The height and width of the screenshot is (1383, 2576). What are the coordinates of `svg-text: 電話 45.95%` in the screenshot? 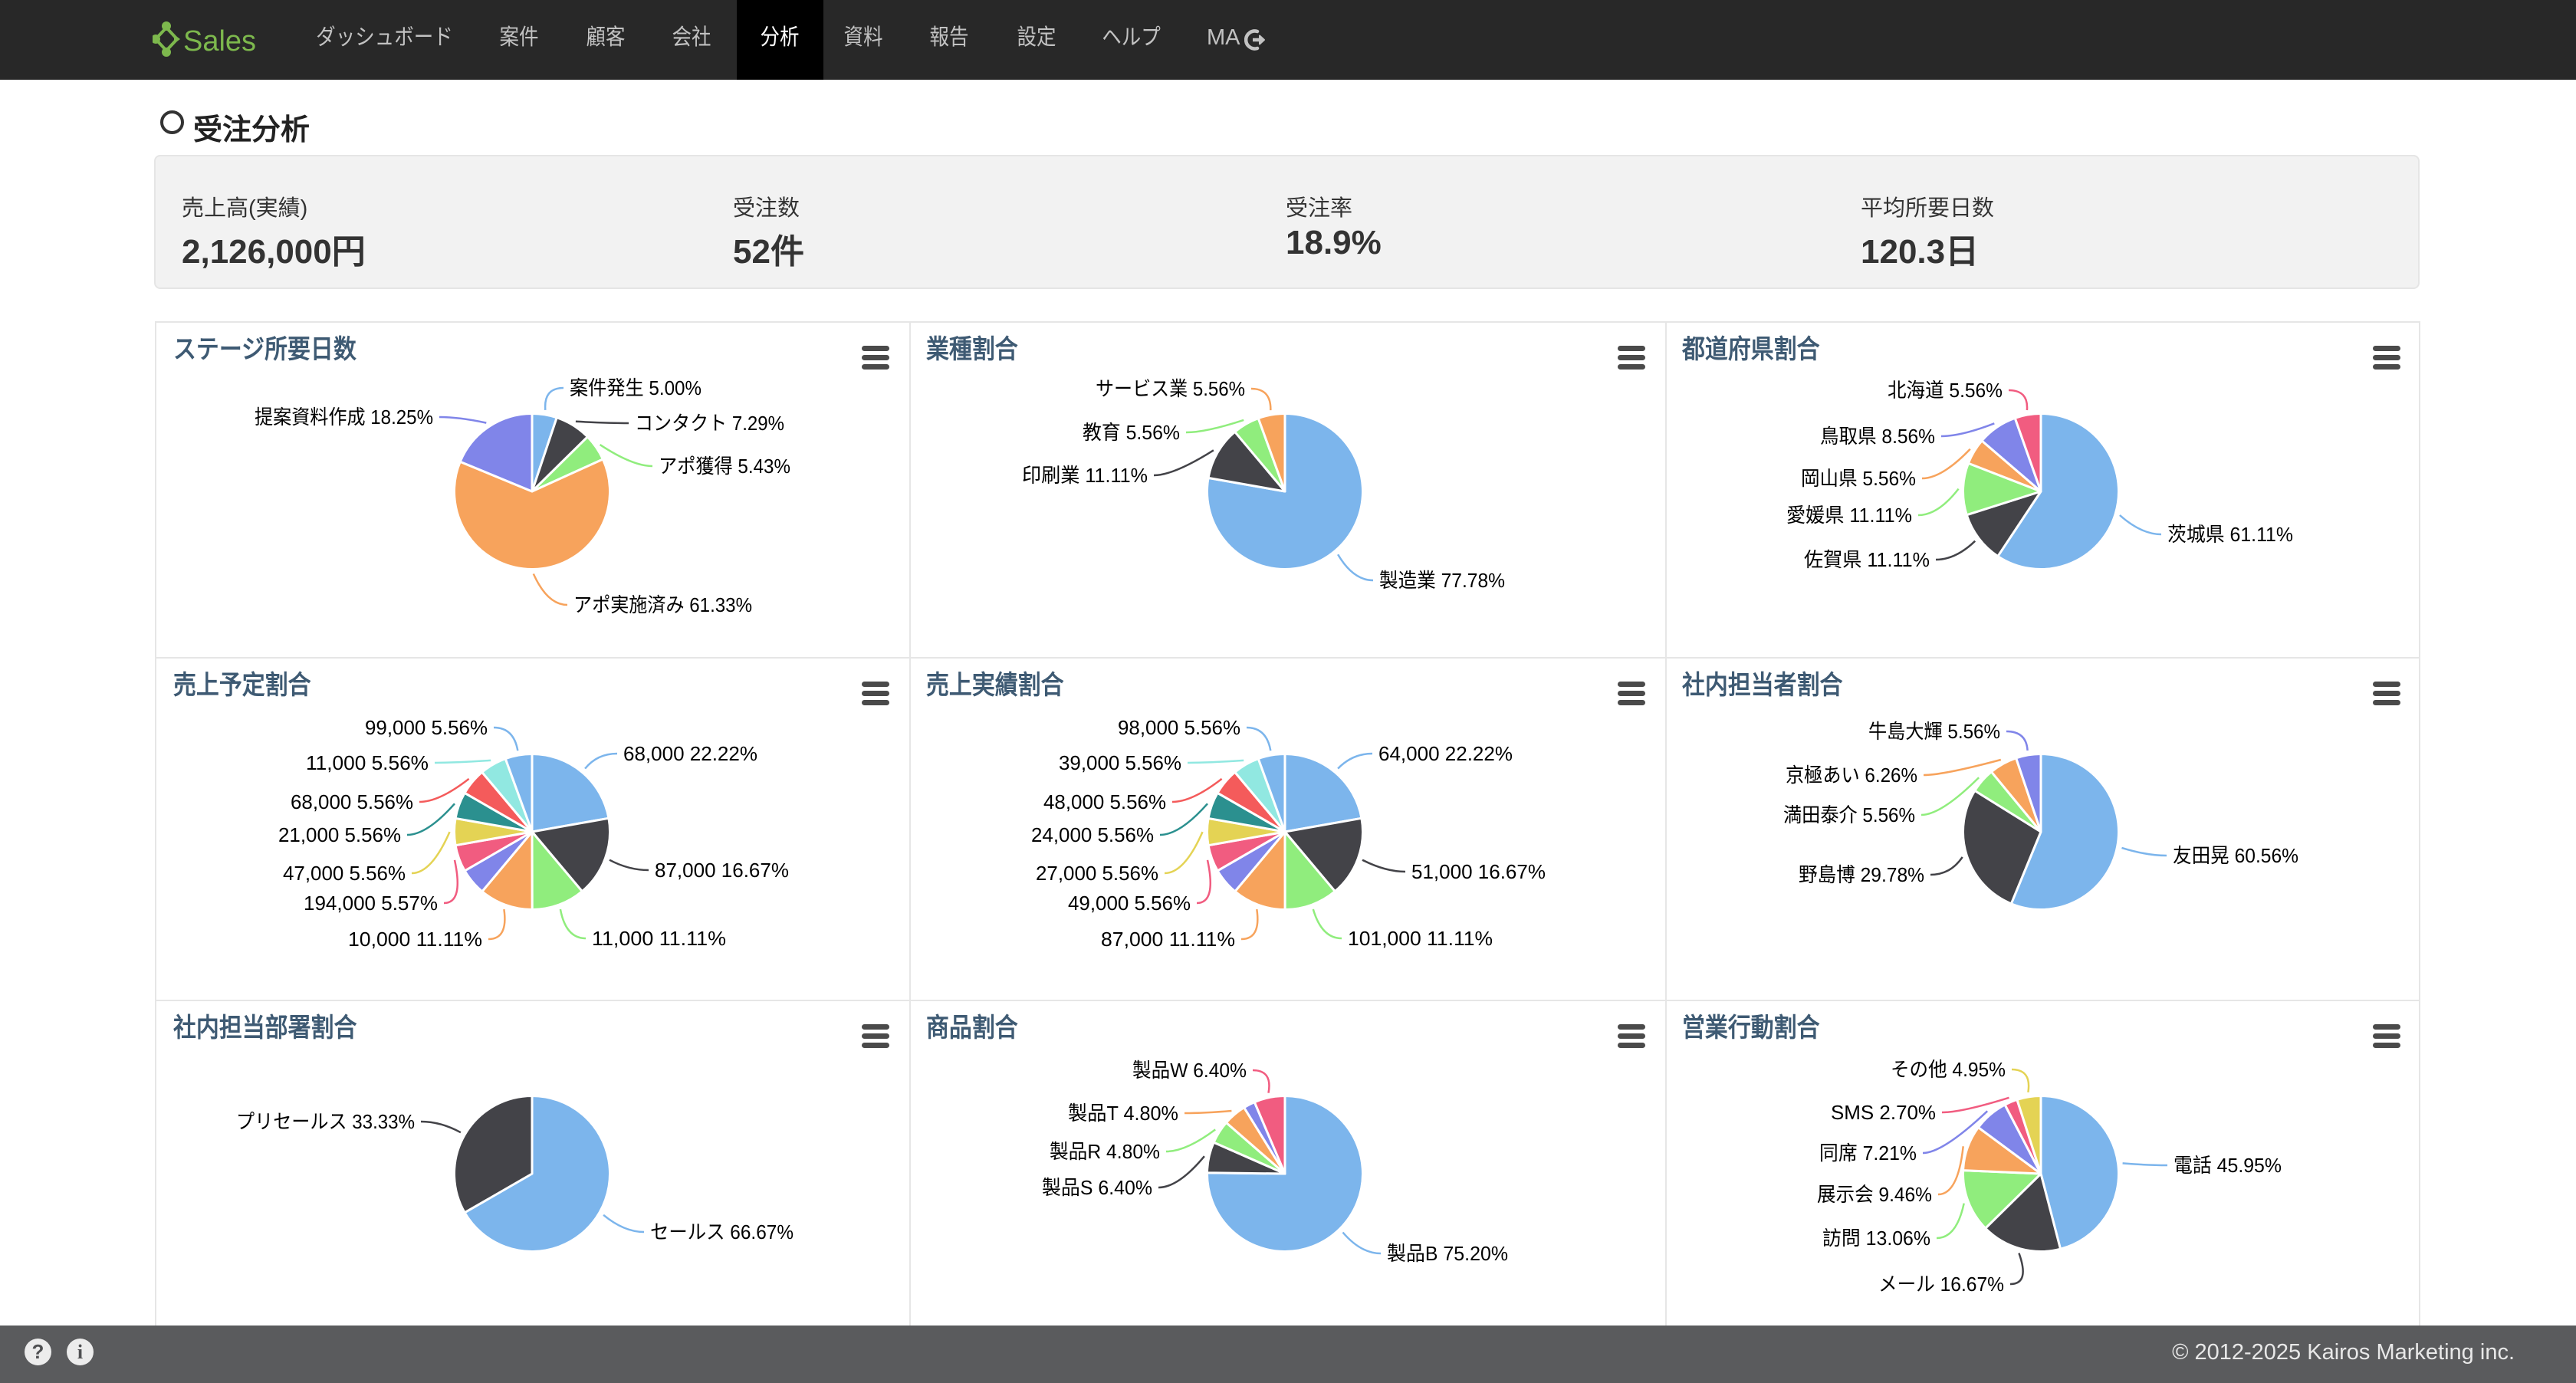 It's located at (2228, 1165).